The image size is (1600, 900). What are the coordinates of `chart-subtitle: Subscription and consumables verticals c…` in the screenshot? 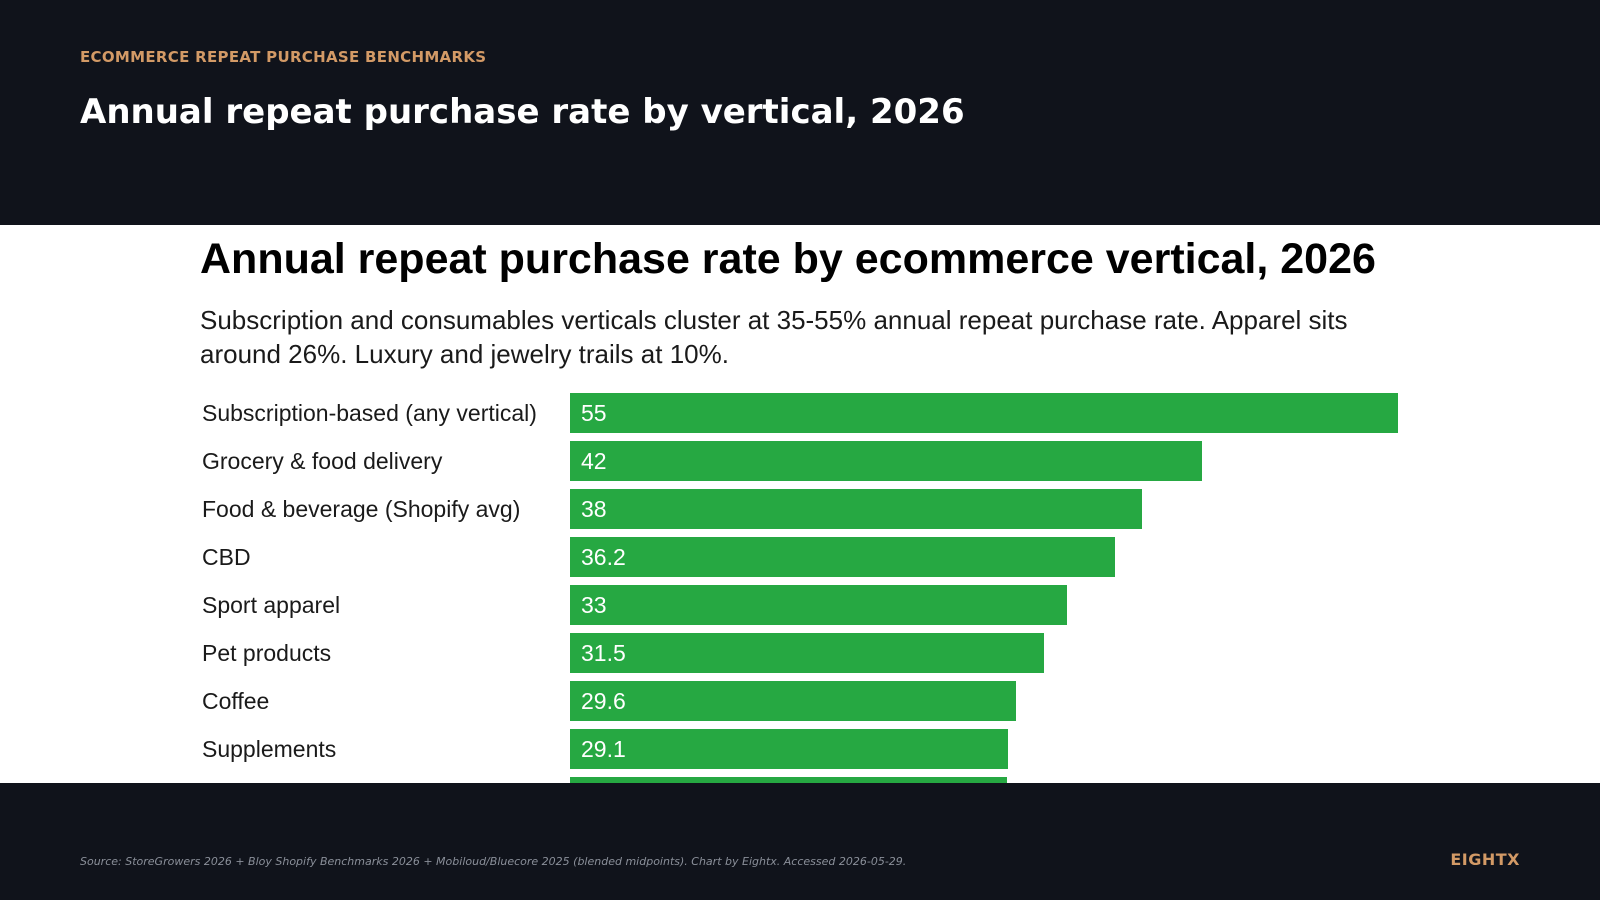 It's located at (774, 337).